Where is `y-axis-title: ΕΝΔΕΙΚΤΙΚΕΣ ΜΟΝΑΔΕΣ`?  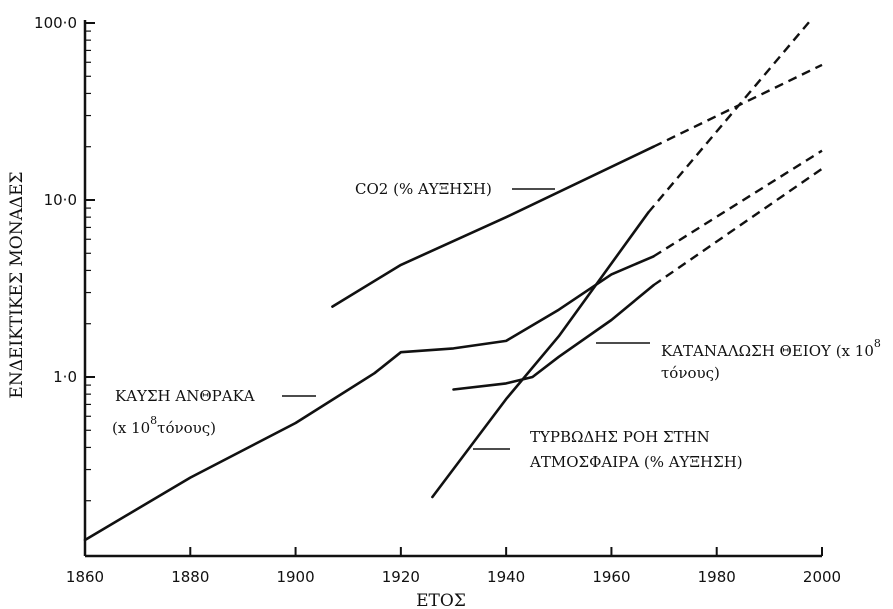 y-axis-title: ΕΝΔΕΙΚΤΙΚΕΣ ΜΟΝΑΔΕΣ is located at coordinates (17, 284).